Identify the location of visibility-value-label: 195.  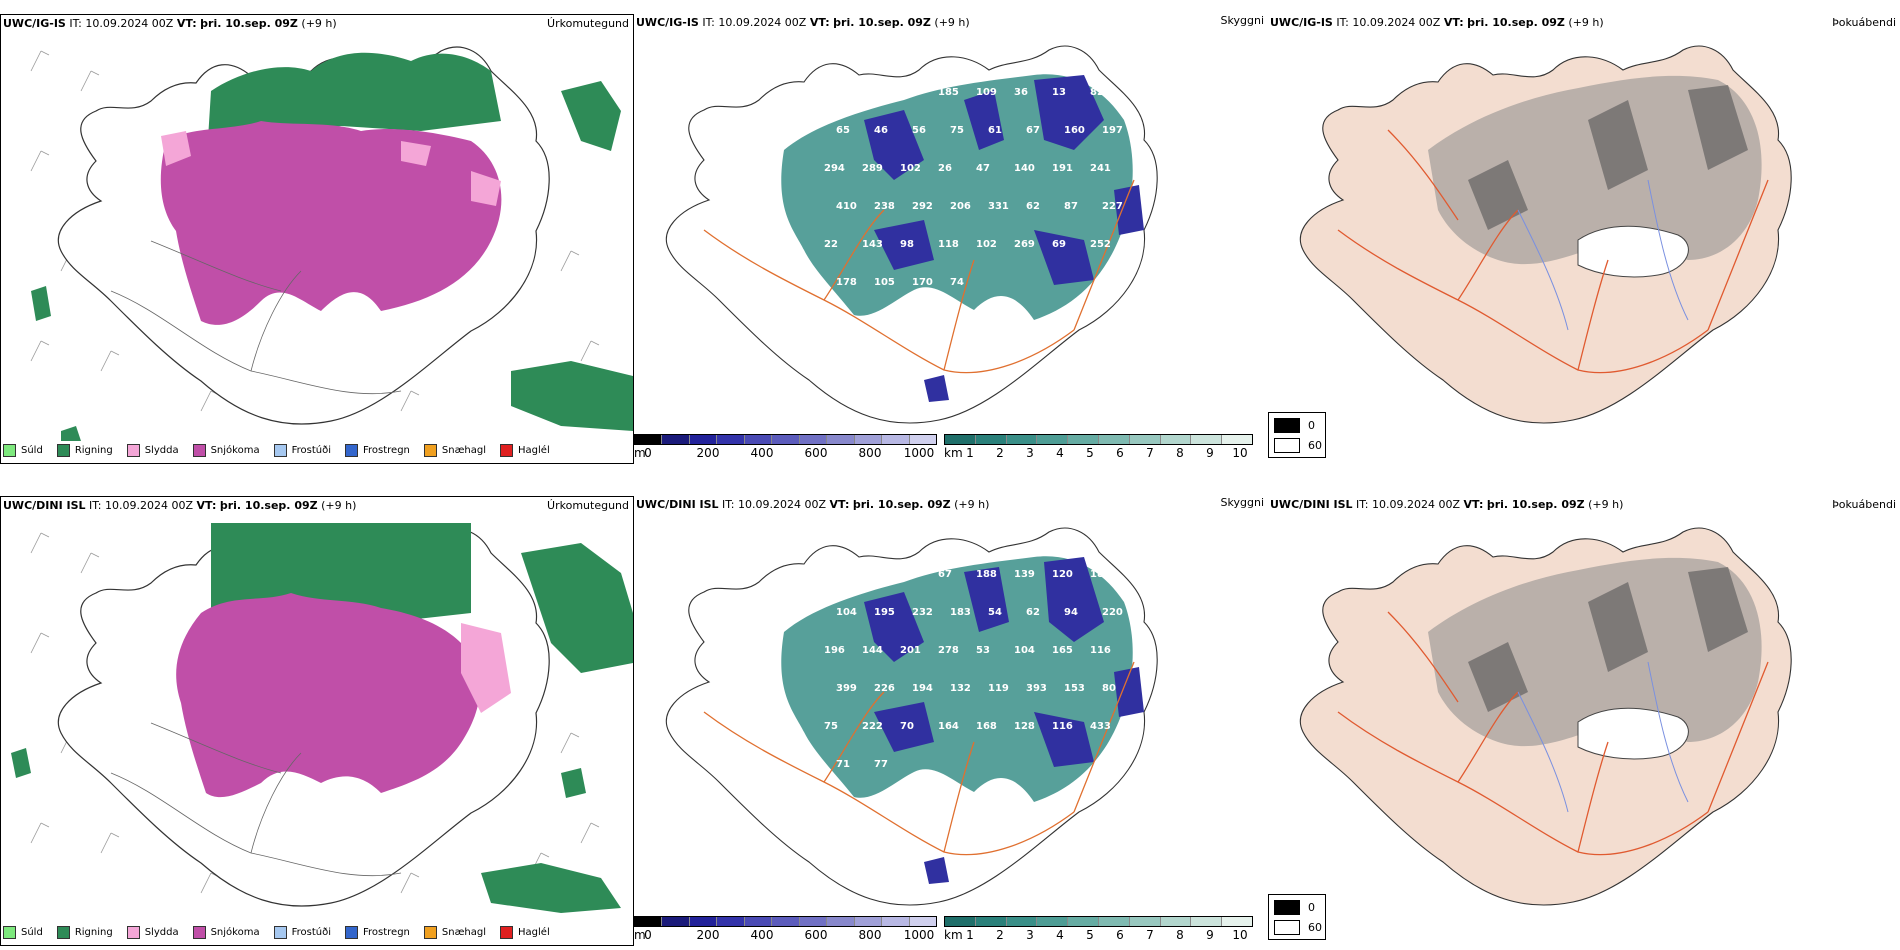
(884, 612).